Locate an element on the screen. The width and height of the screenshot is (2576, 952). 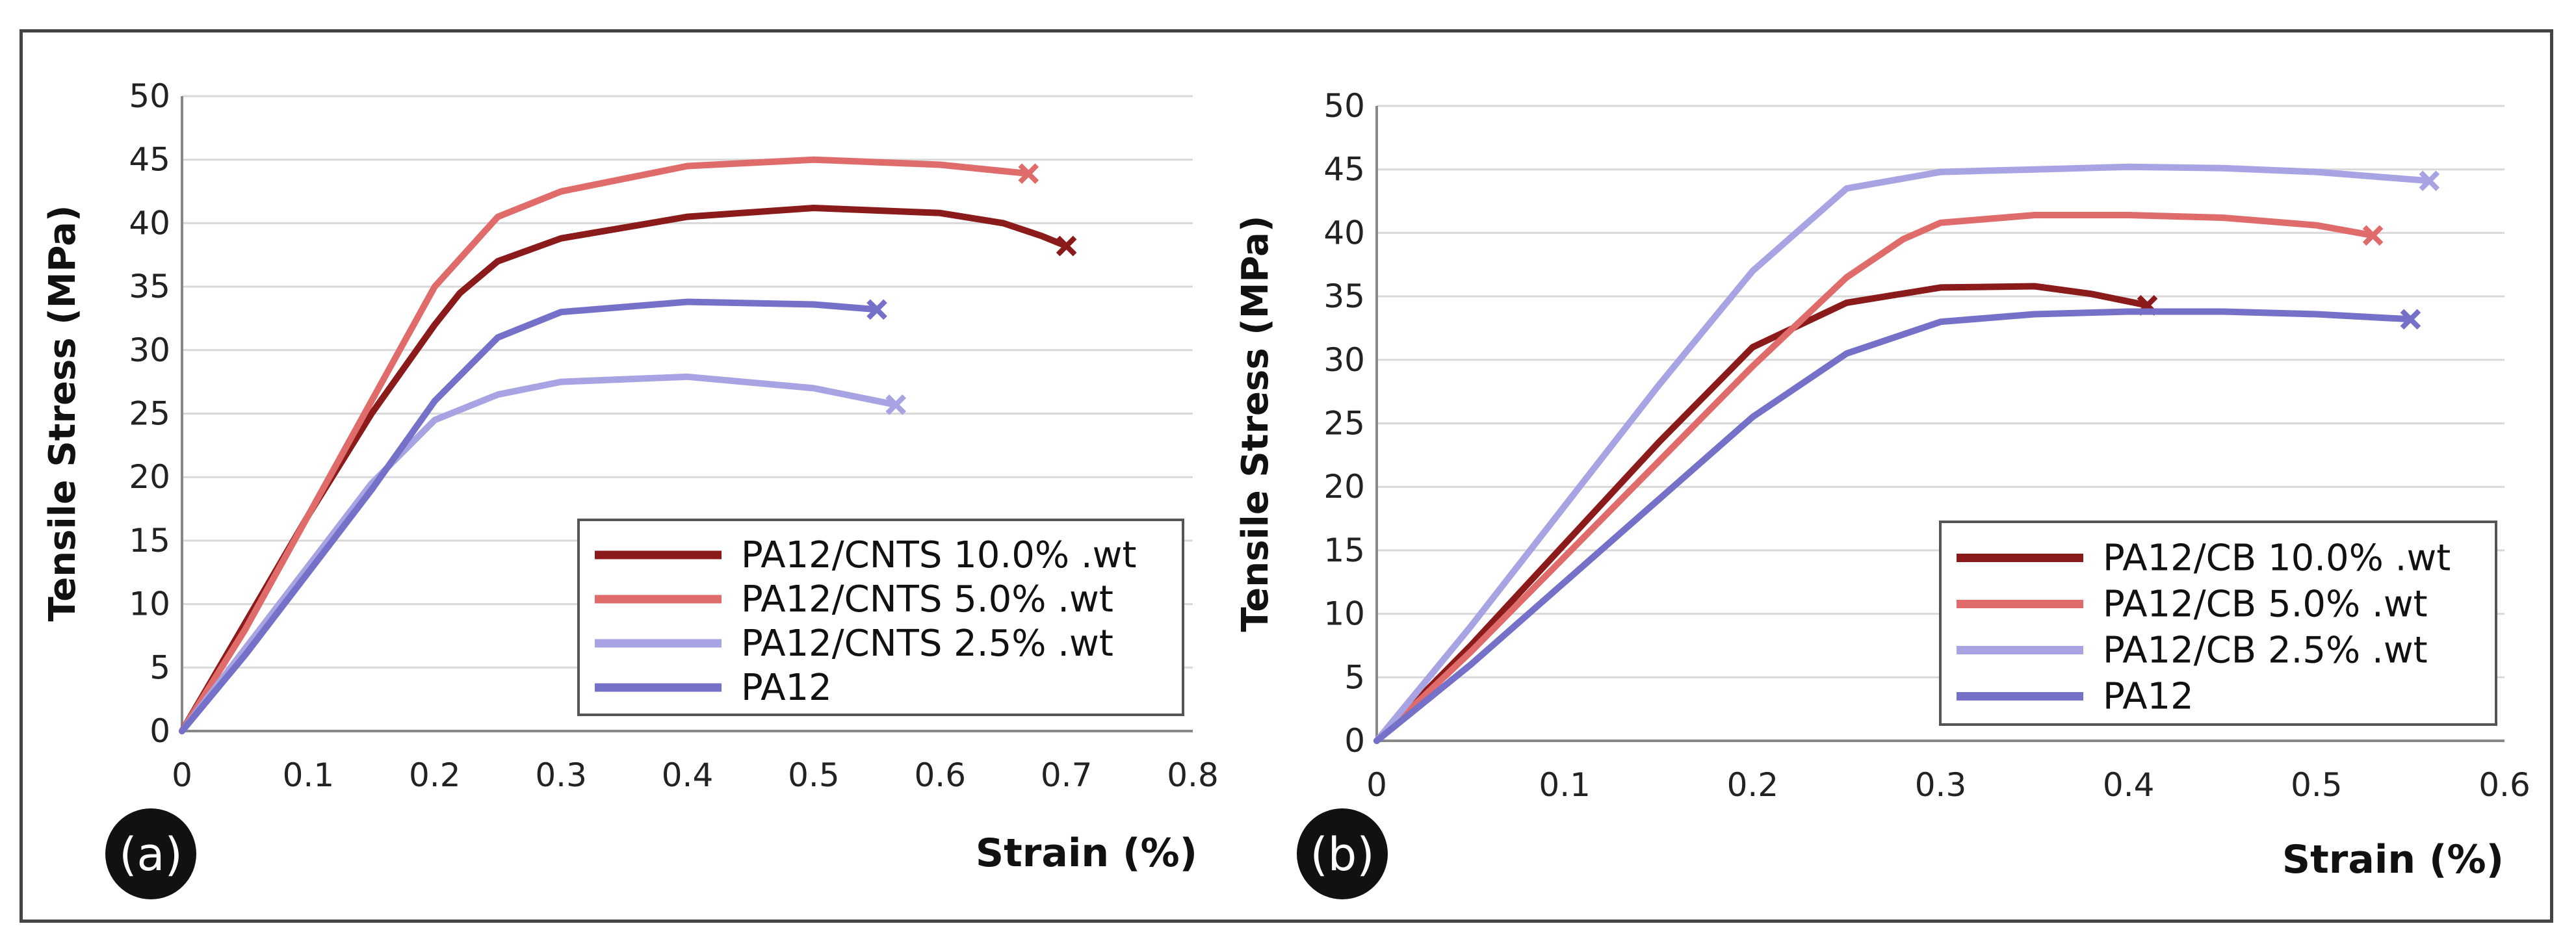
legend-entry: PA12/CNTS 5.0% .wt is located at coordinates (927, 600).